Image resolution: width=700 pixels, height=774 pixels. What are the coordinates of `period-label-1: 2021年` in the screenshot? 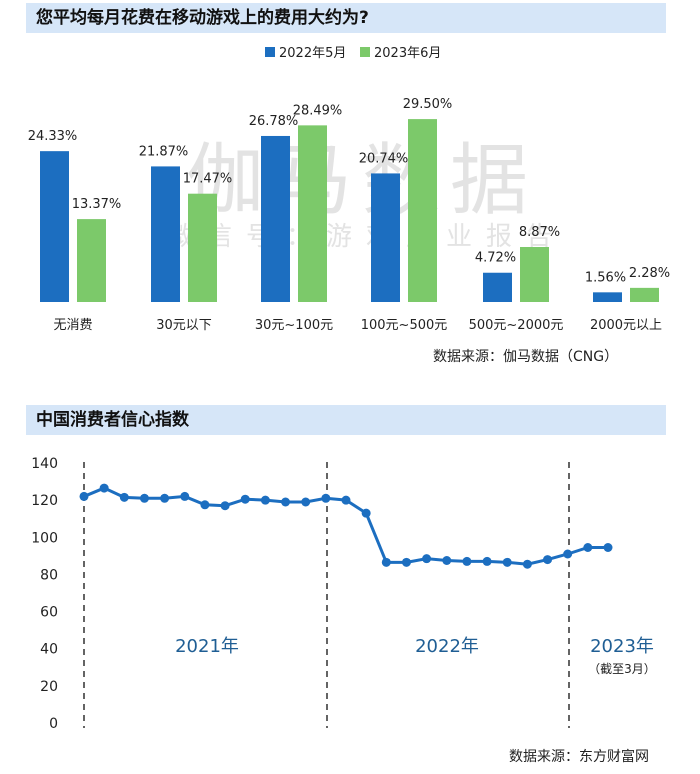 It's located at (207, 646).